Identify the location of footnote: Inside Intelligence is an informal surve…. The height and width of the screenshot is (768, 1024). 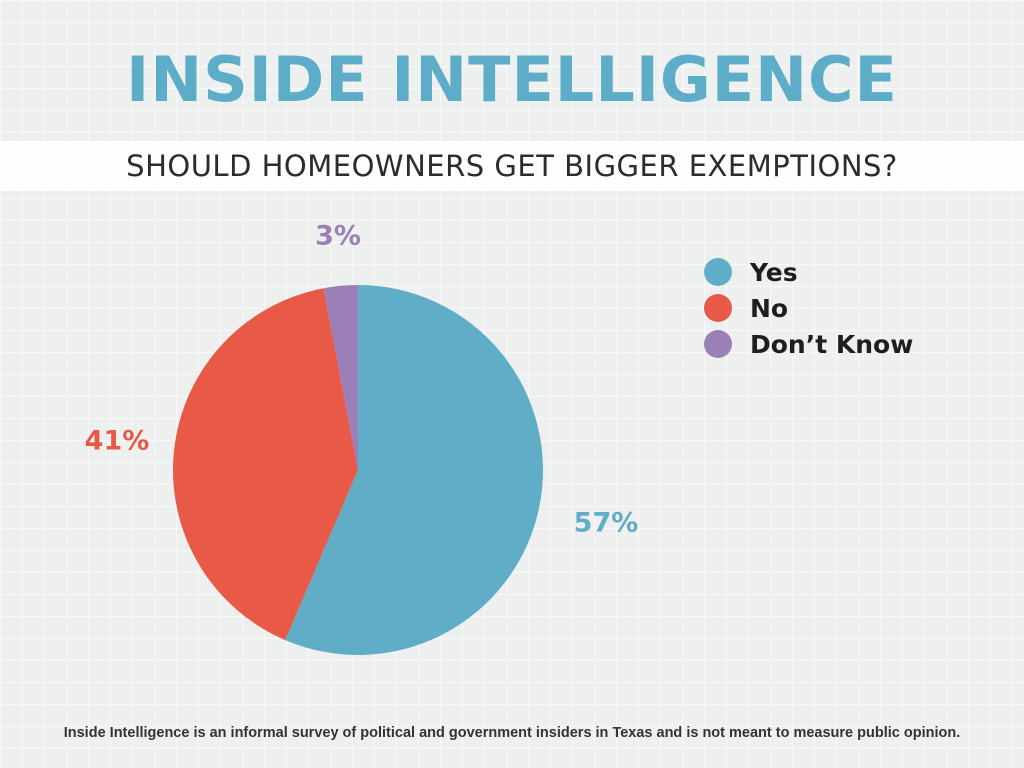
(512, 733).